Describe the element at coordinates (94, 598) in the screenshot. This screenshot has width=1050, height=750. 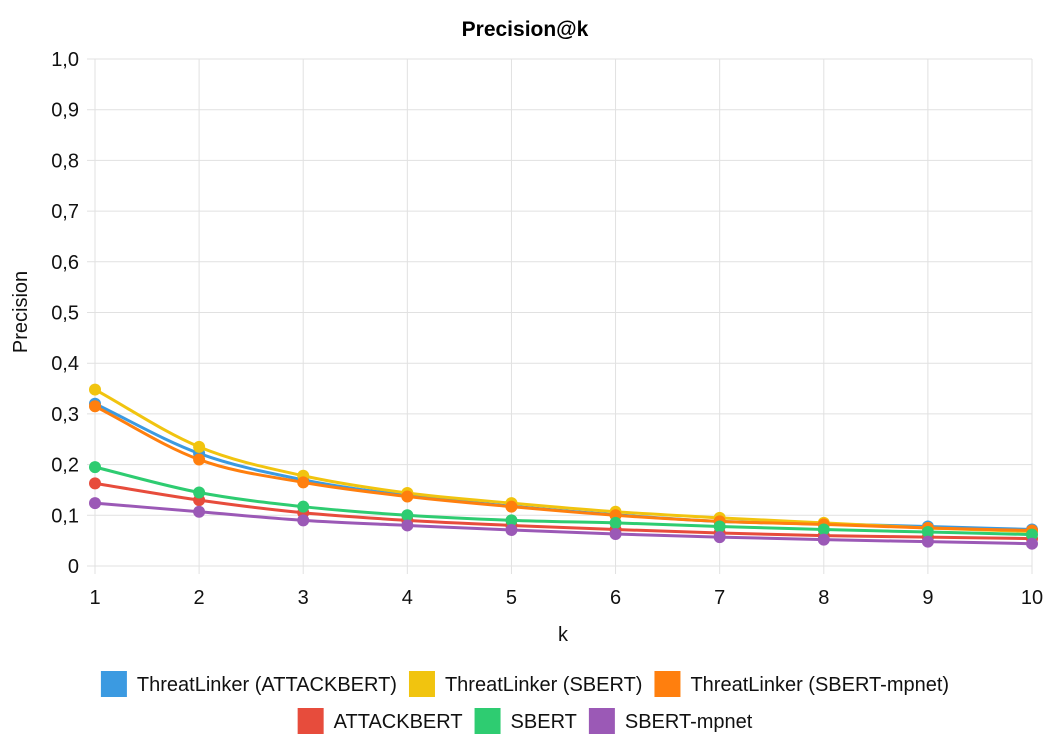
I see `x-tick-label: 1` at that location.